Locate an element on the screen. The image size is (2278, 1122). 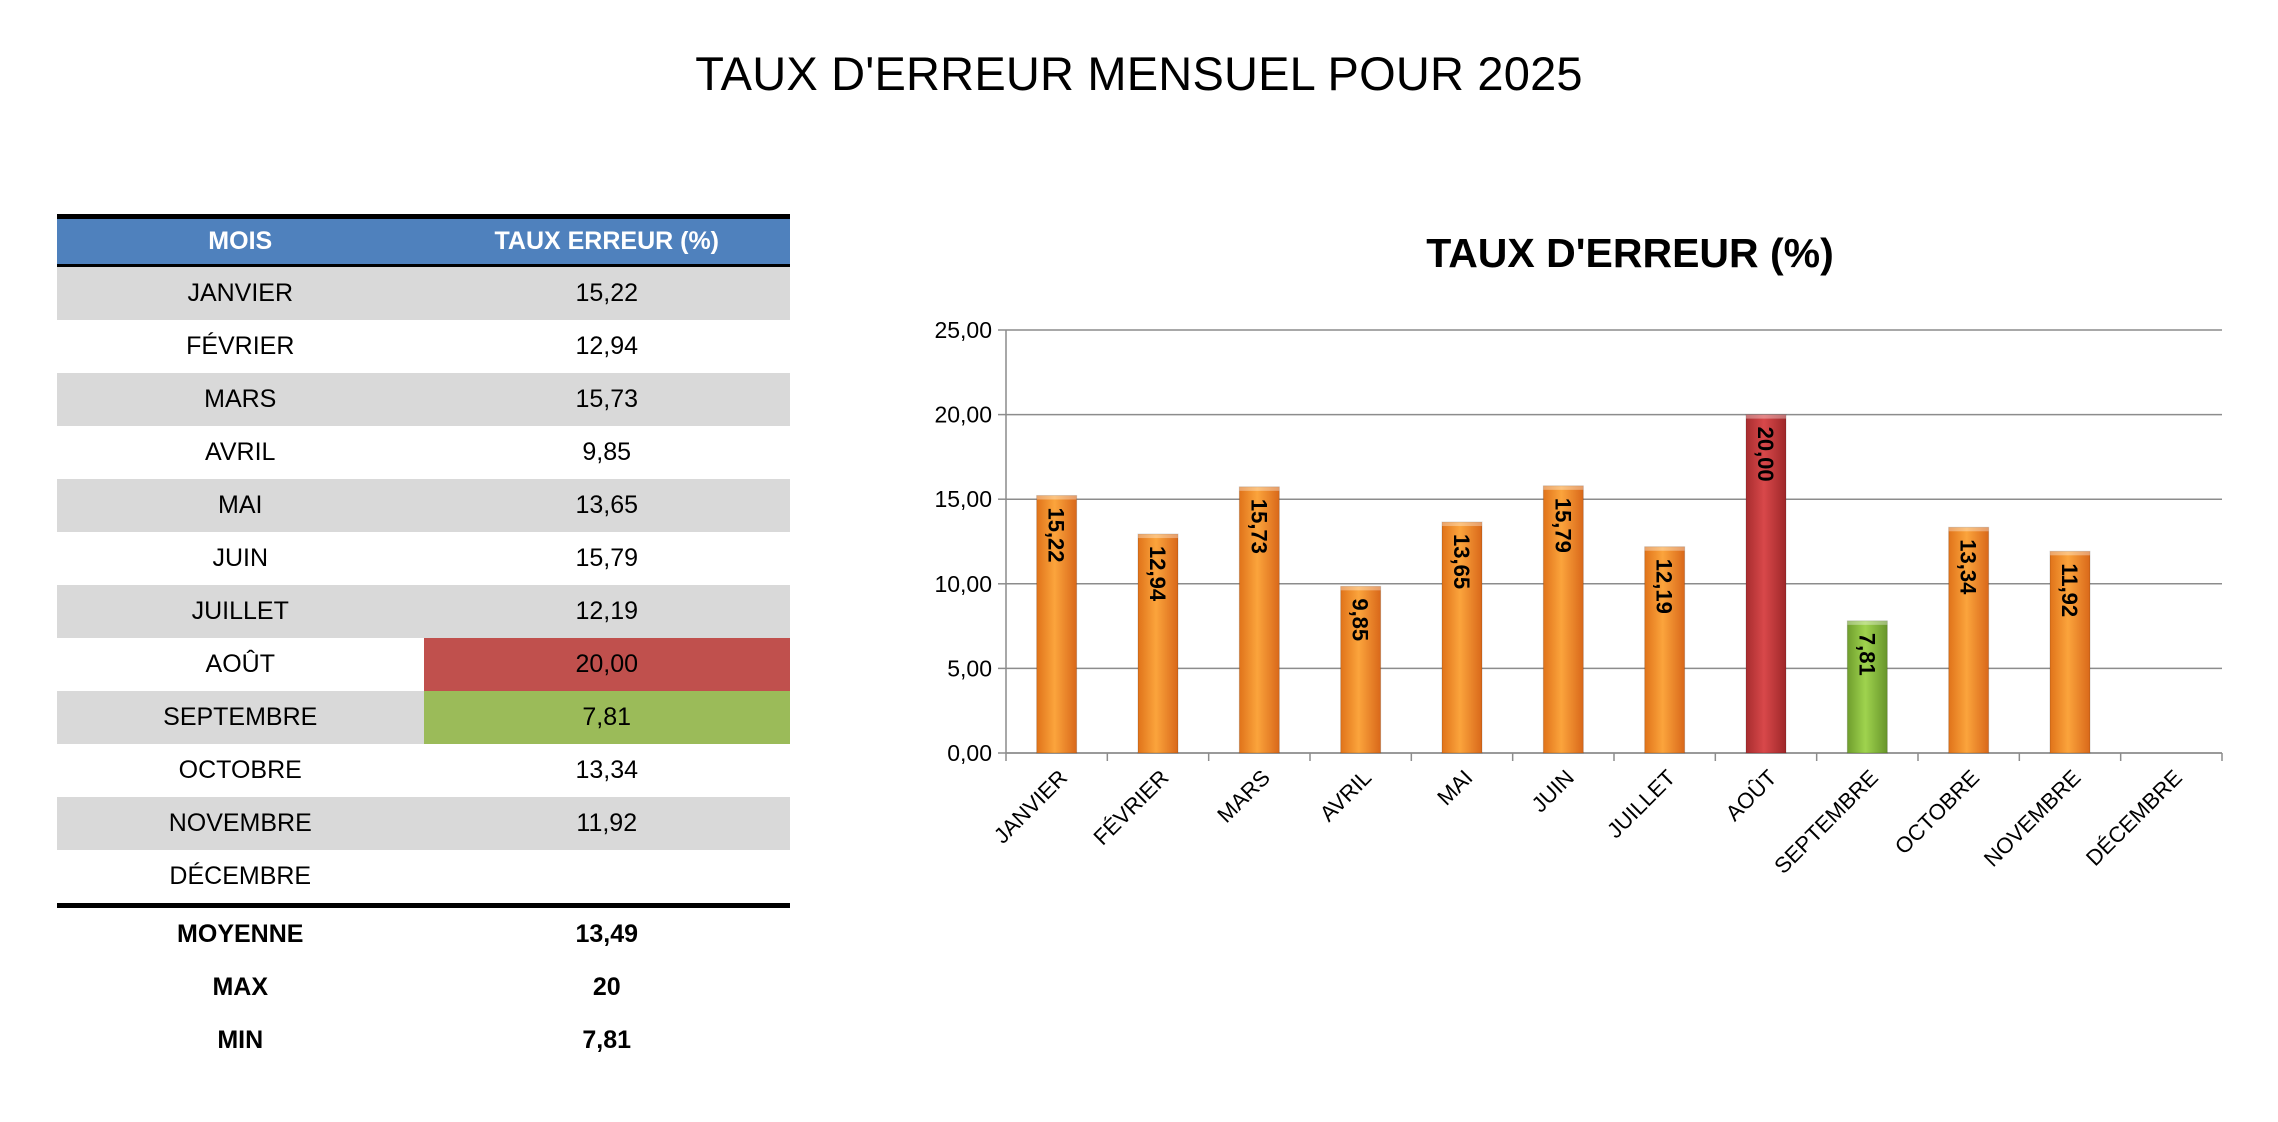
header-month: MOIS is located at coordinates (240, 241).